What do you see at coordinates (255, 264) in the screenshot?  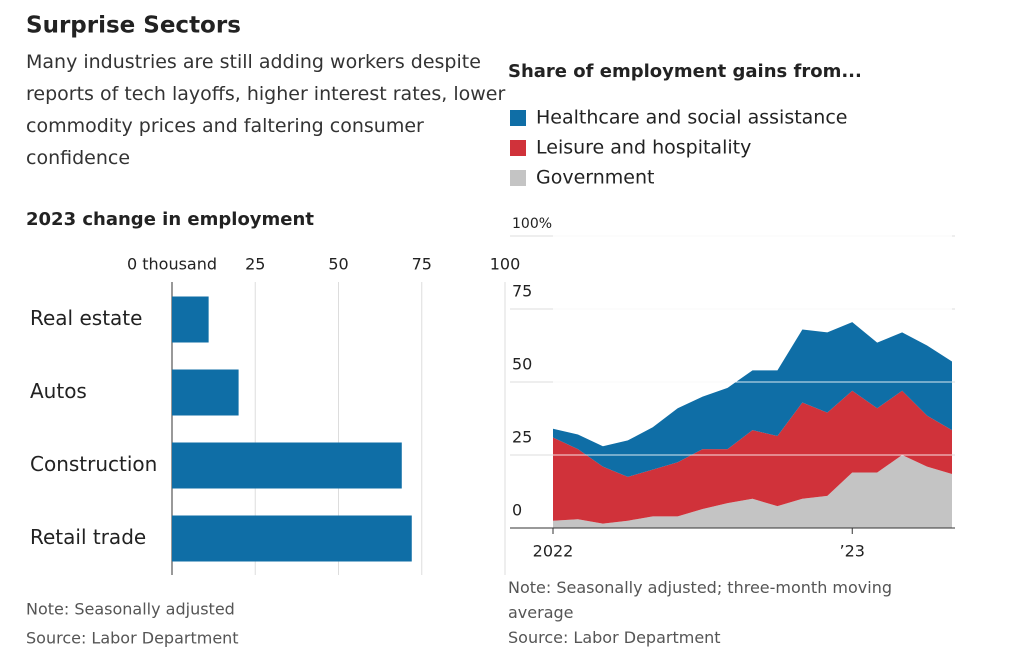 I see `x-tick-label: 25` at bounding box center [255, 264].